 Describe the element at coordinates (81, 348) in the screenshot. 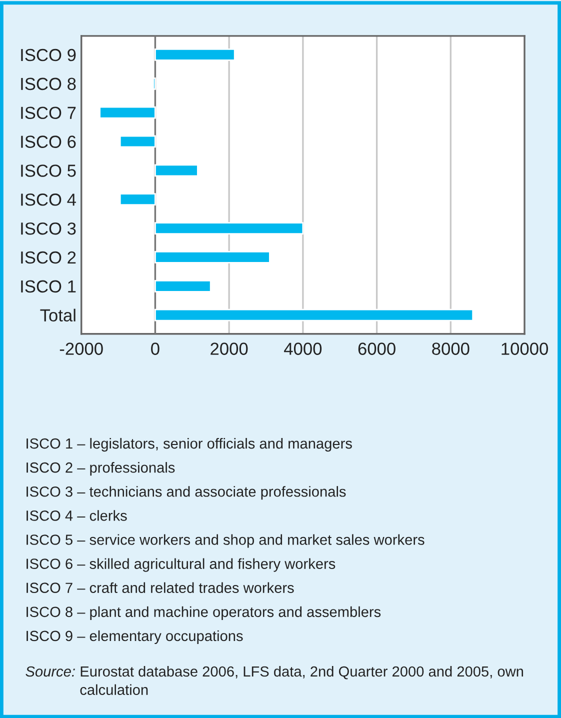

I see `x-tick-label: -2000` at that location.